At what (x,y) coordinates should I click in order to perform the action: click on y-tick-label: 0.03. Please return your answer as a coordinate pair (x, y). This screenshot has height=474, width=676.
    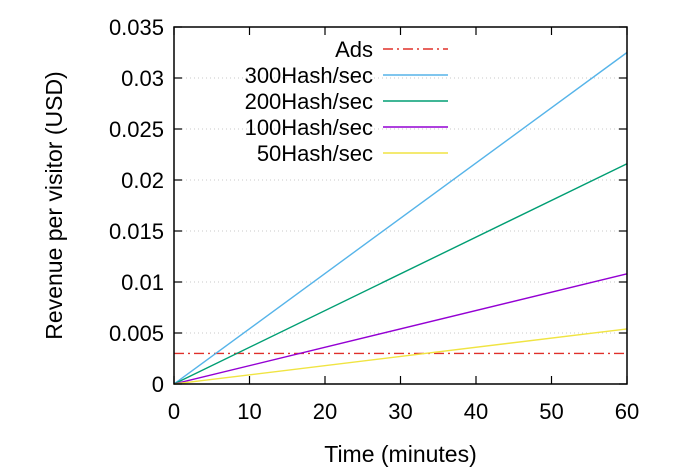
    Looking at the image, I should click on (142, 78).